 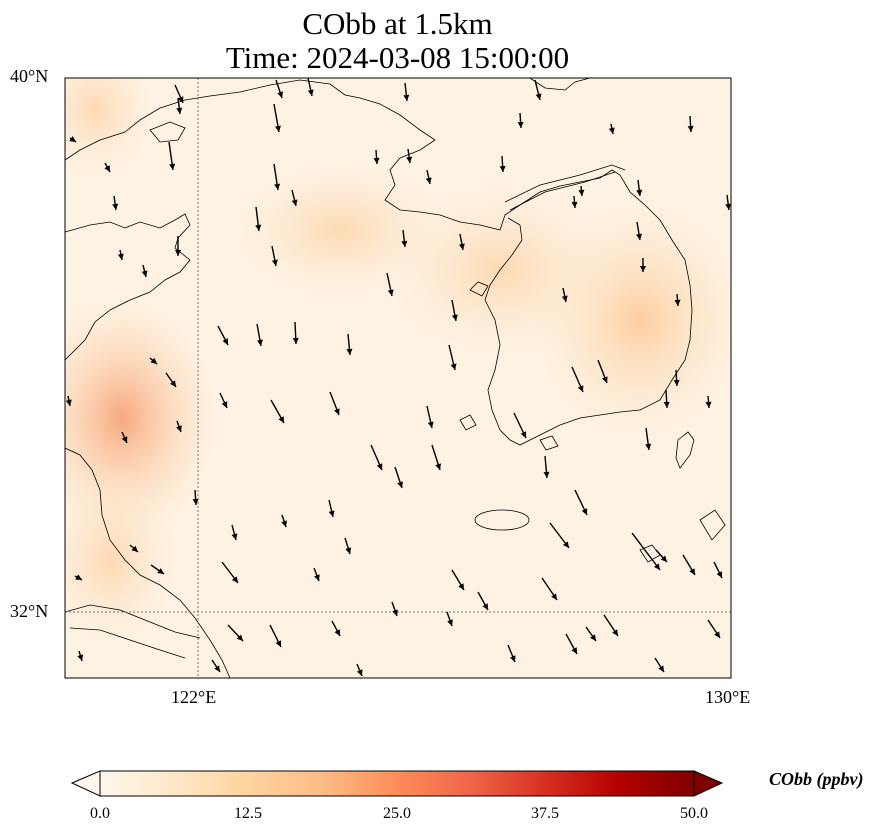 I want to click on colorbar-extend-min, so click(x=85, y=783).